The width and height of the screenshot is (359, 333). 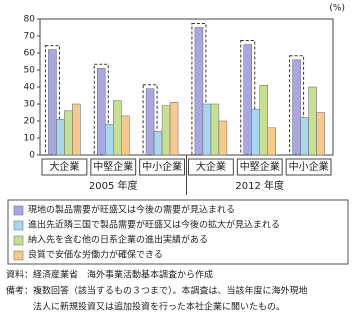 What do you see at coordinates (259, 185) in the screenshot?
I see `group-label: 2012 年度` at bounding box center [259, 185].